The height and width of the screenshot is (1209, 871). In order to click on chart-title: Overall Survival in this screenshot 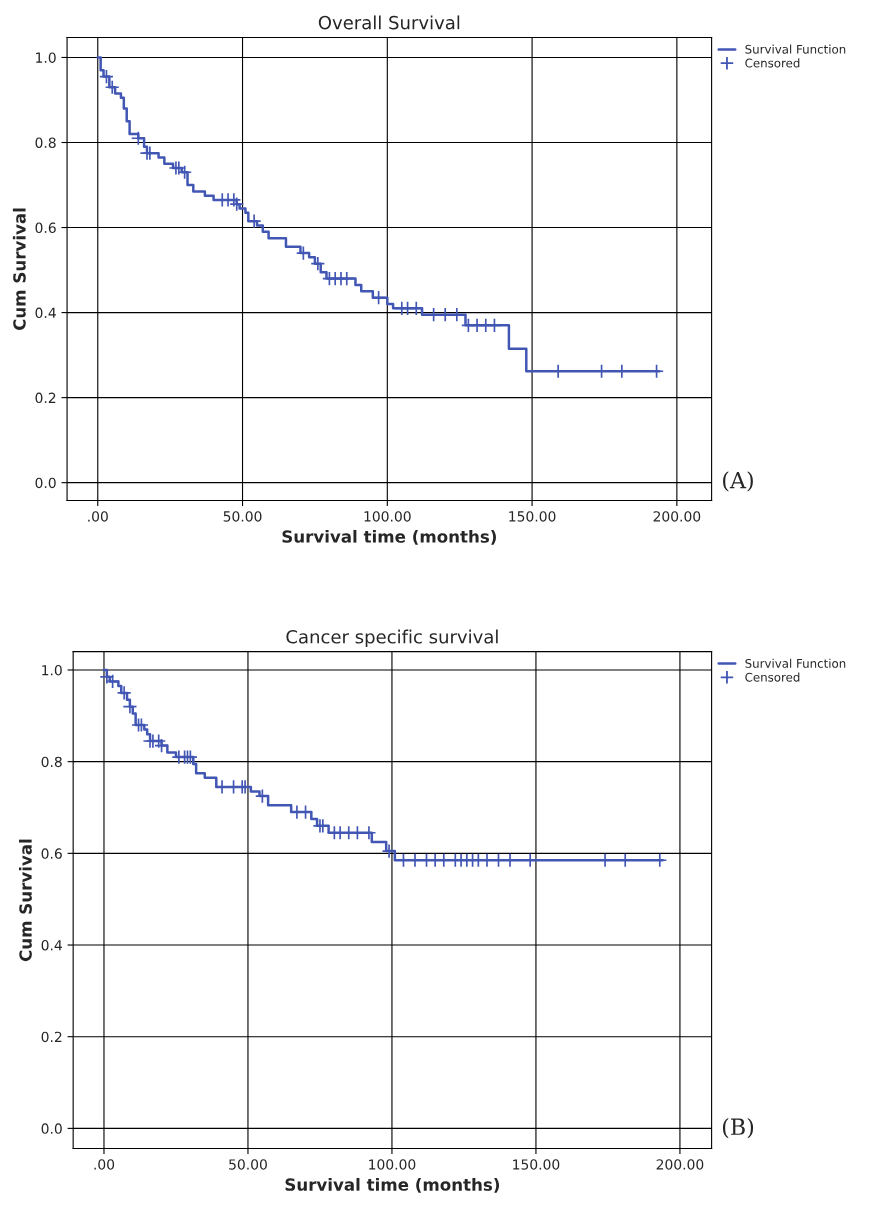, I will do `click(389, 22)`.